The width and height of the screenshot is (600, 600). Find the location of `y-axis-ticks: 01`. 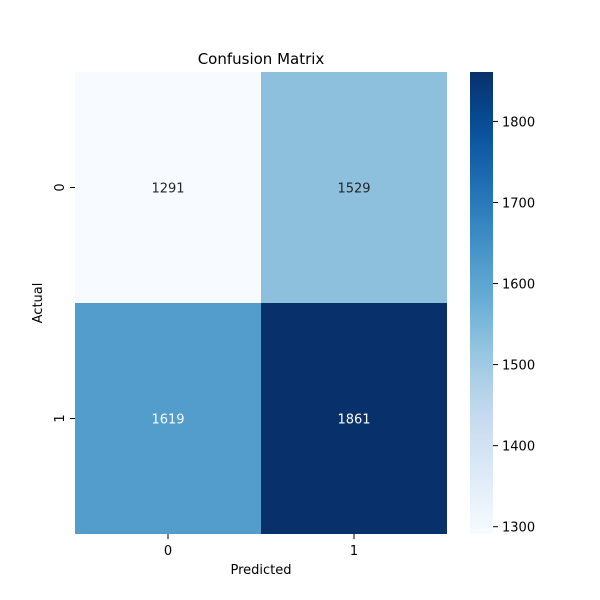

y-axis-ticks: 01 is located at coordinates (64, 303).